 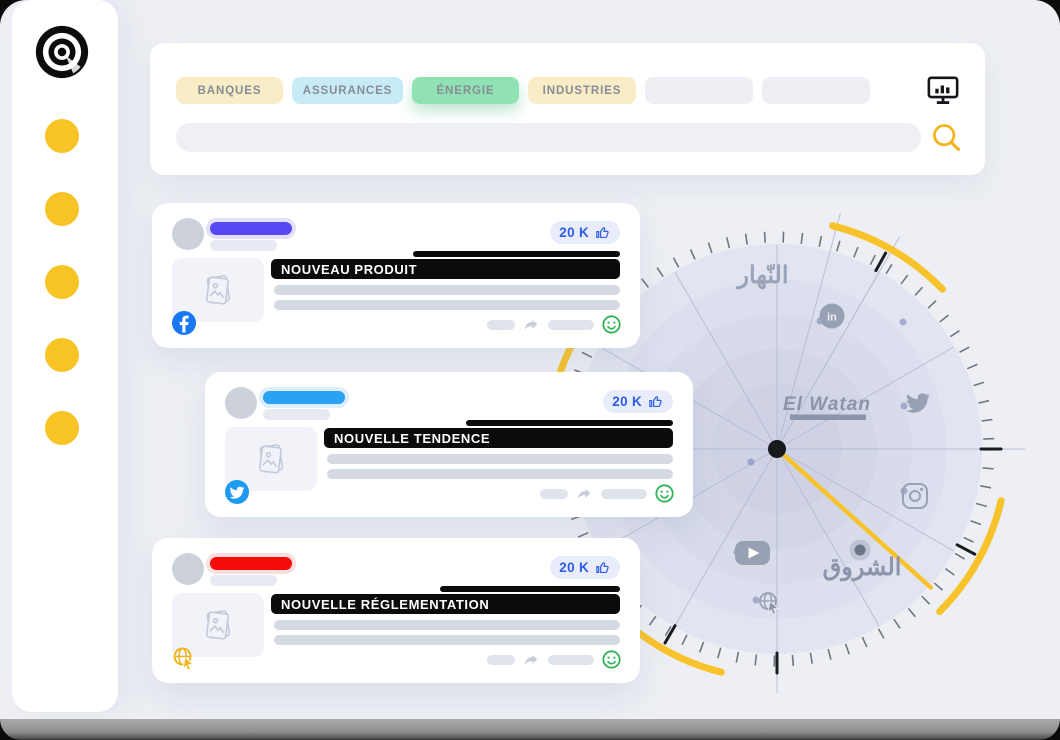 I want to click on headline-banner: NOUVELLE RÉGLEMENTATION, so click(x=445, y=604).